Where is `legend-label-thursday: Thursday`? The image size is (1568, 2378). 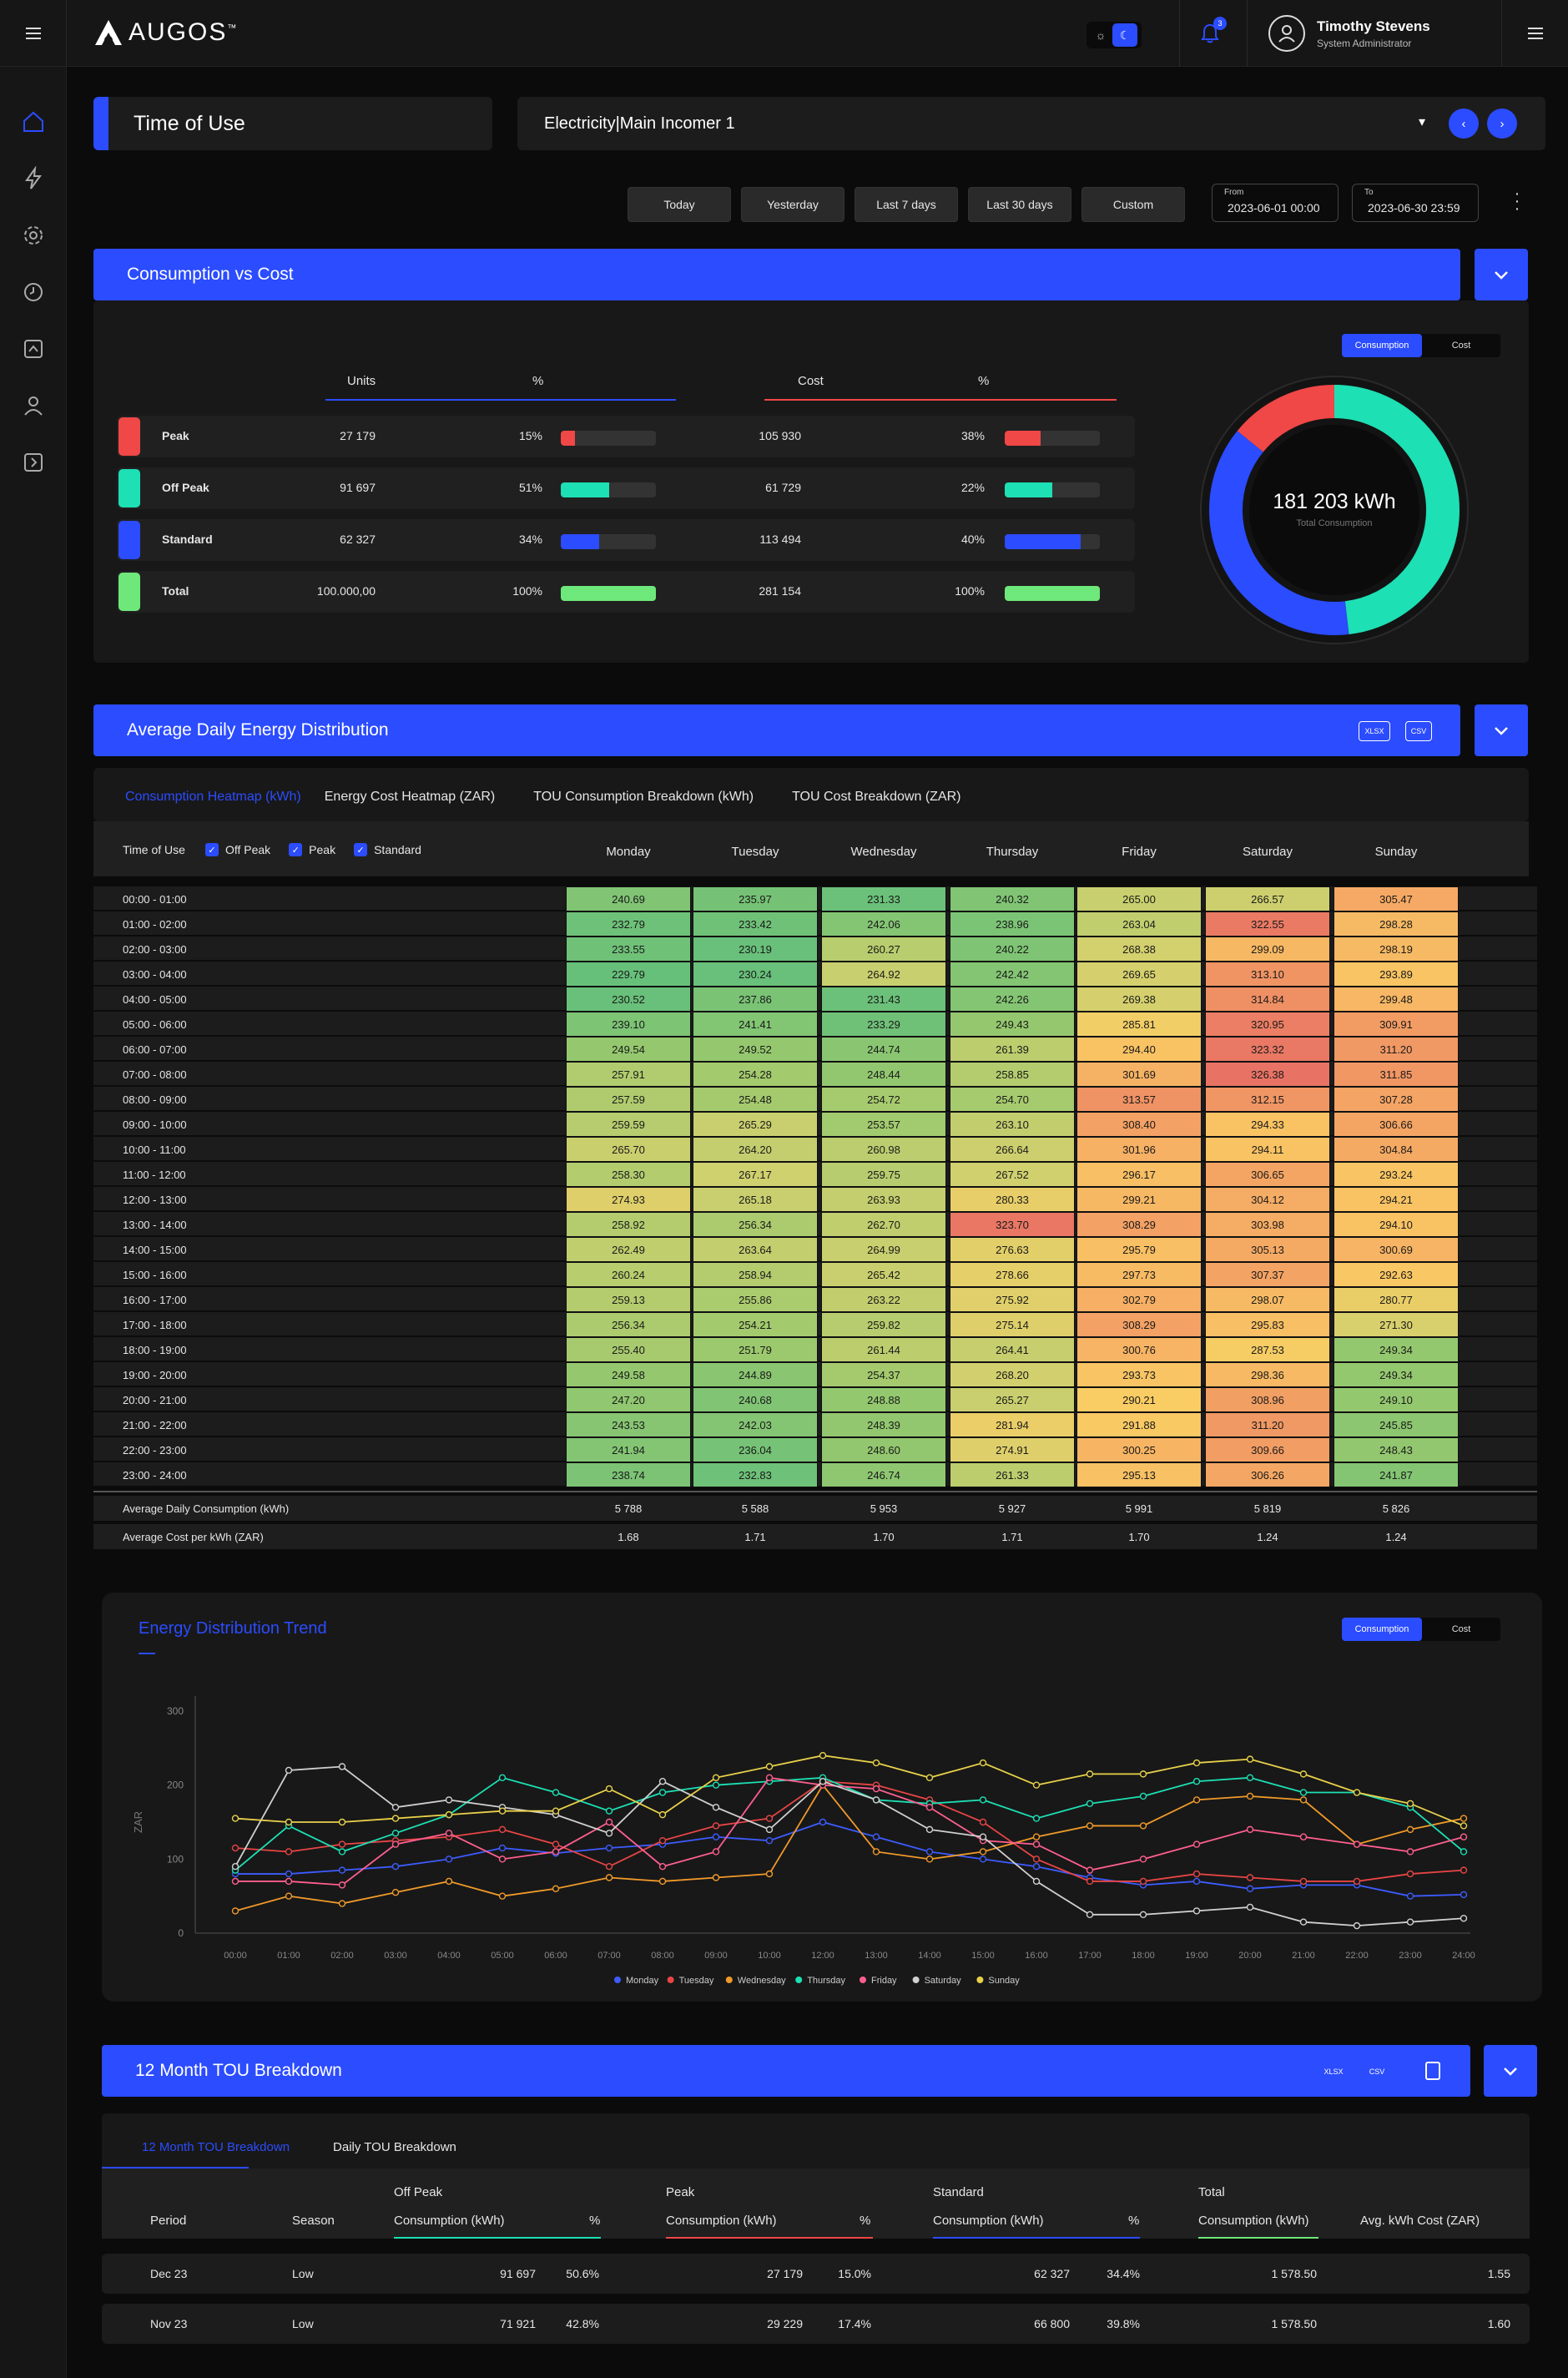
legend-label-thursday: Thursday is located at coordinates (826, 1981).